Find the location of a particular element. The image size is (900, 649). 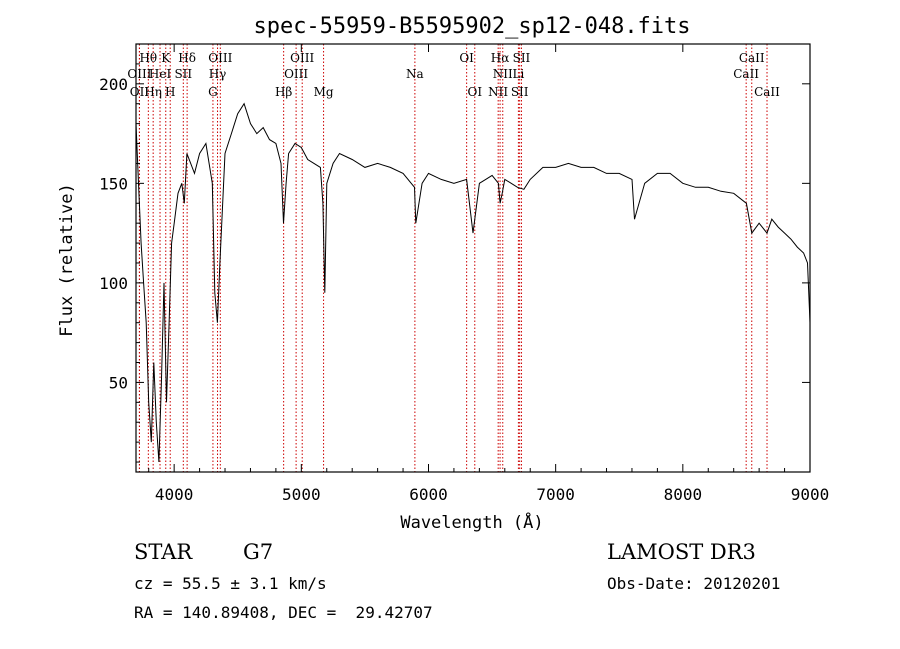

class-label: STAR is located at coordinates (163, 552).